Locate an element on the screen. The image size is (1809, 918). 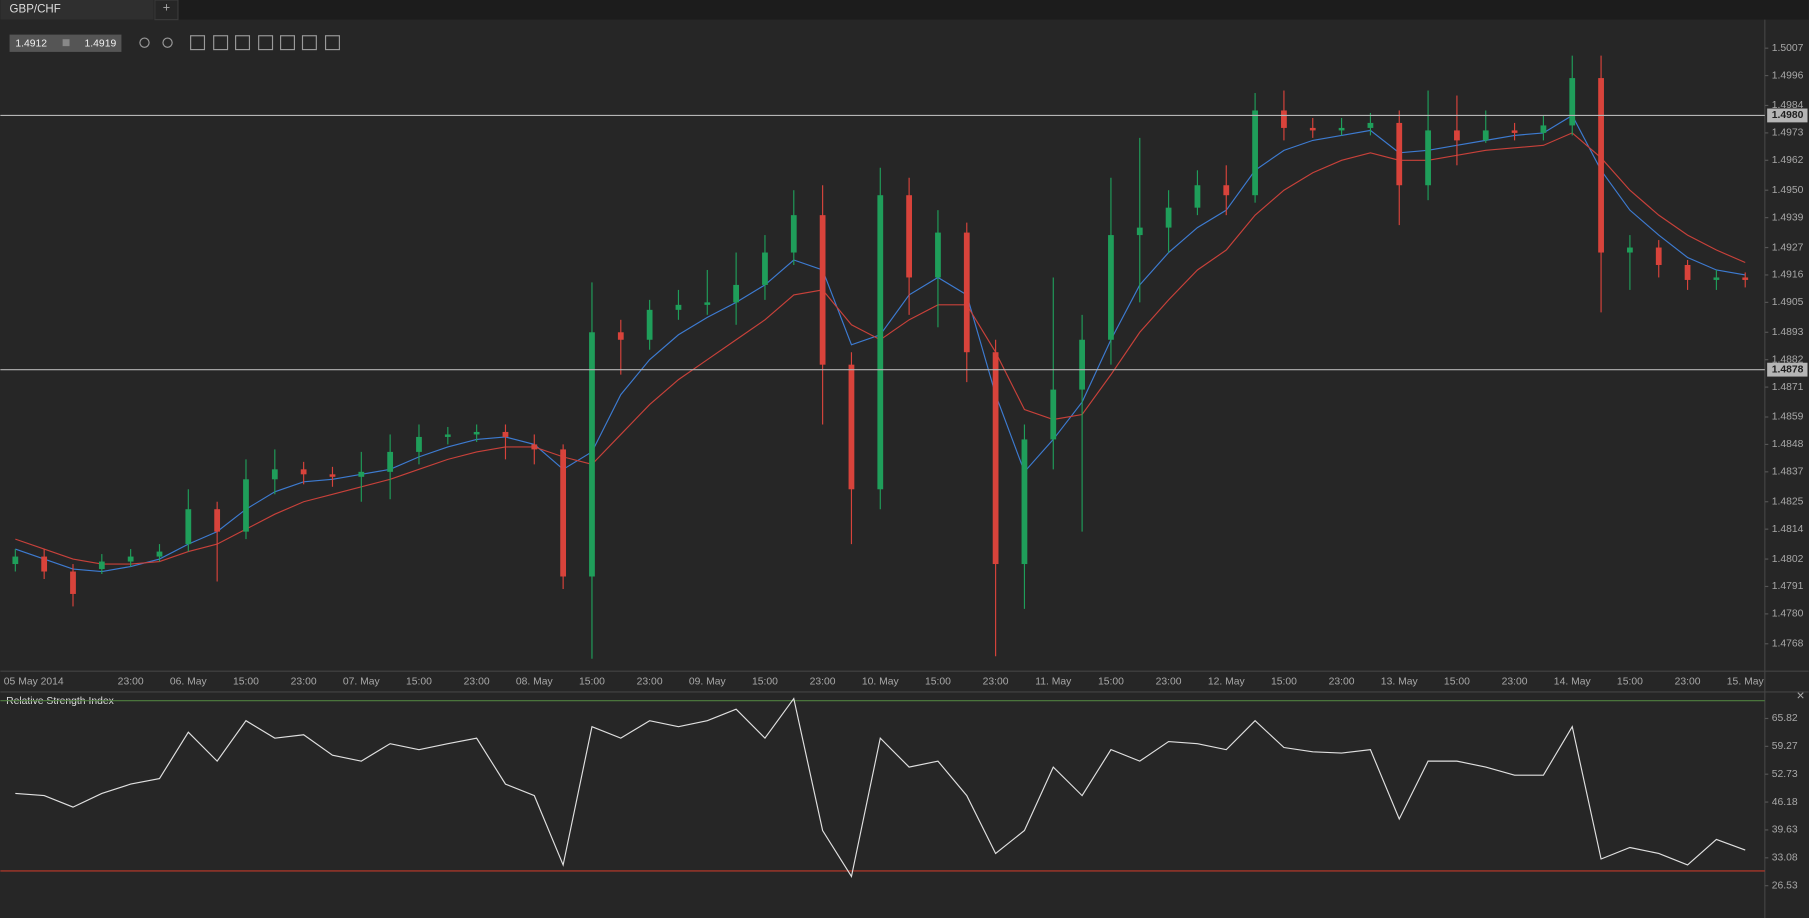
y-tick-label: 33.08 is located at coordinates (1785, 858).